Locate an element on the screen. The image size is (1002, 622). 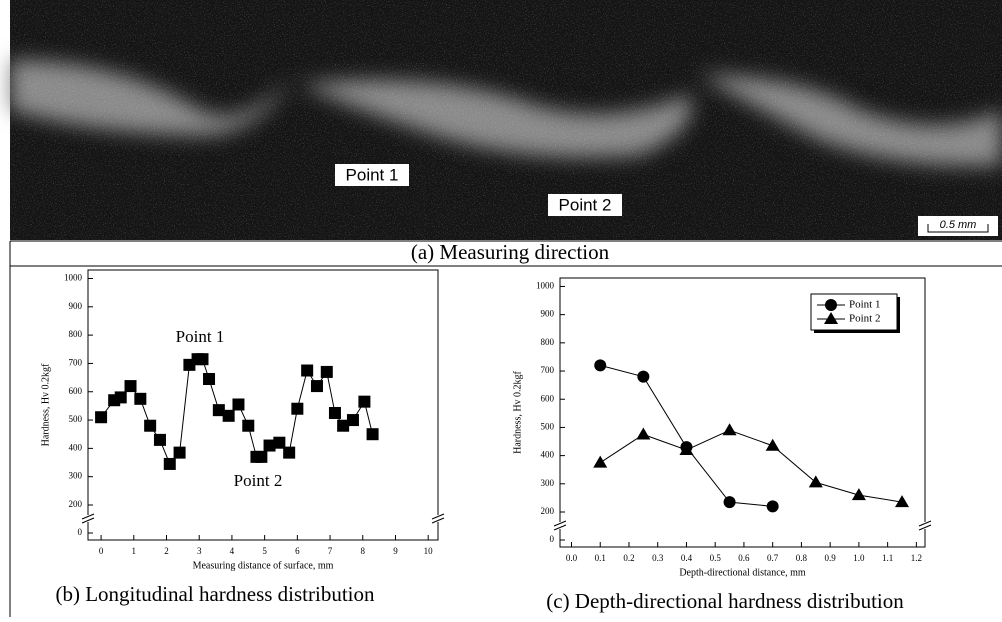
y-axis-label: Hardness, Hv 0.2kgf is located at coordinates (517, 411).